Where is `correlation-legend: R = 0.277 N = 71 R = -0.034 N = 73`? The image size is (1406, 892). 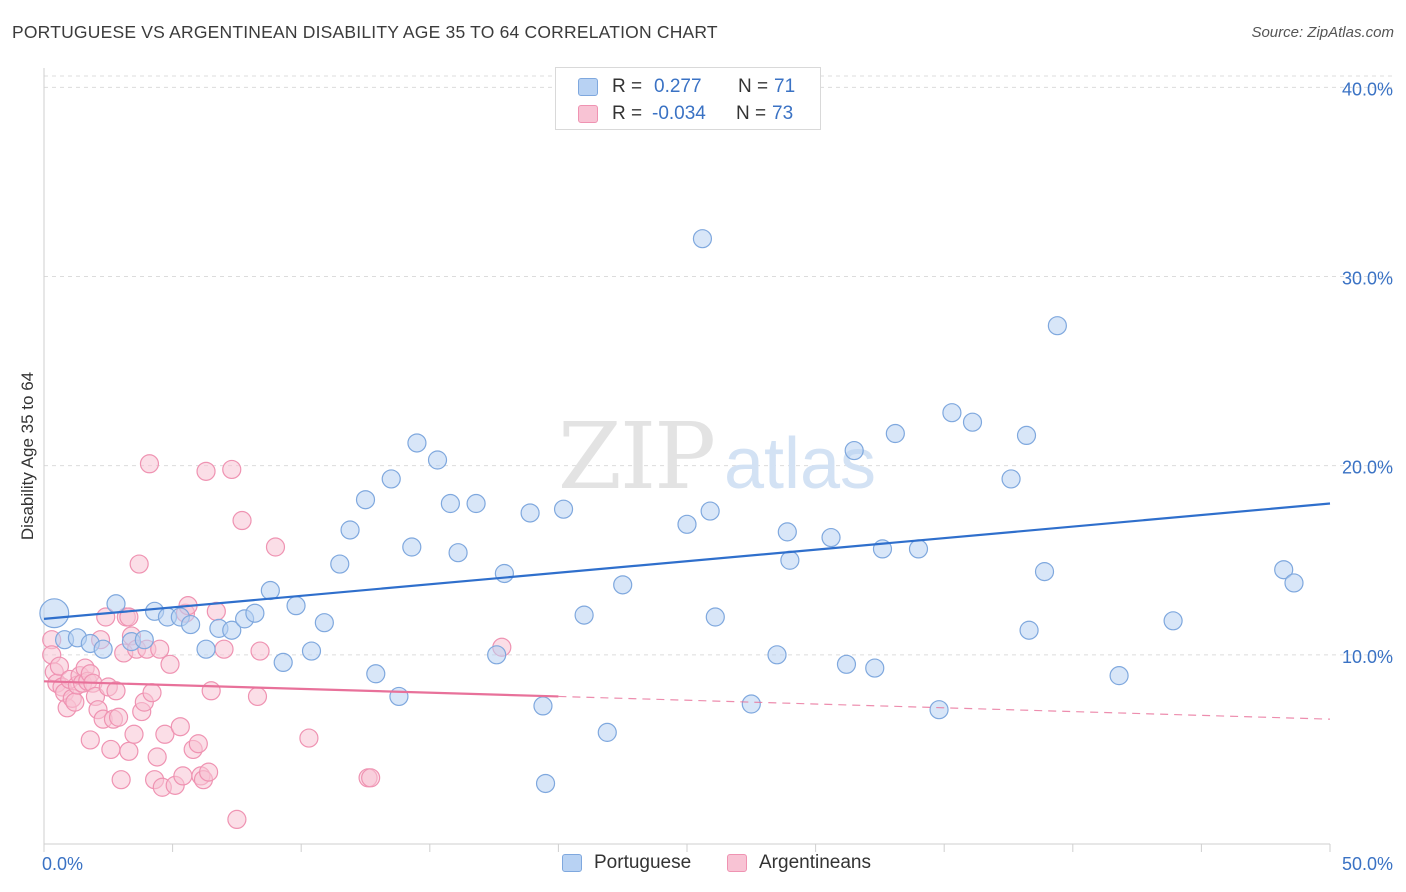 correlation-legend: R = 0.277 N = 71 R = -0.034 N = 73 is located at coordinates (688, 98).